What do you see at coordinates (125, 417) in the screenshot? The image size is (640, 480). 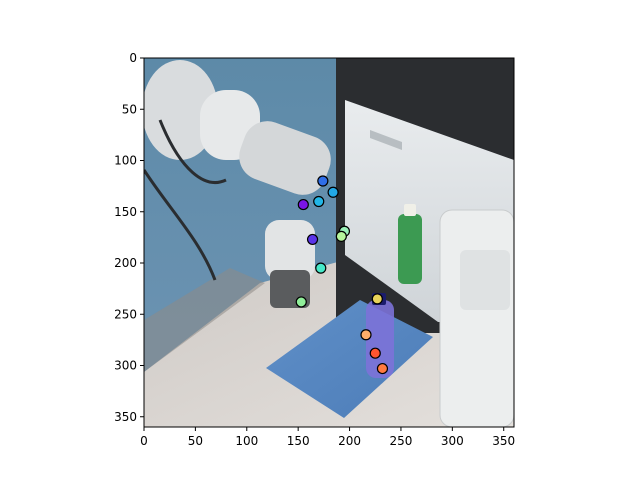 I see `y-tick-label: 350` at bounding box center [125, 417].